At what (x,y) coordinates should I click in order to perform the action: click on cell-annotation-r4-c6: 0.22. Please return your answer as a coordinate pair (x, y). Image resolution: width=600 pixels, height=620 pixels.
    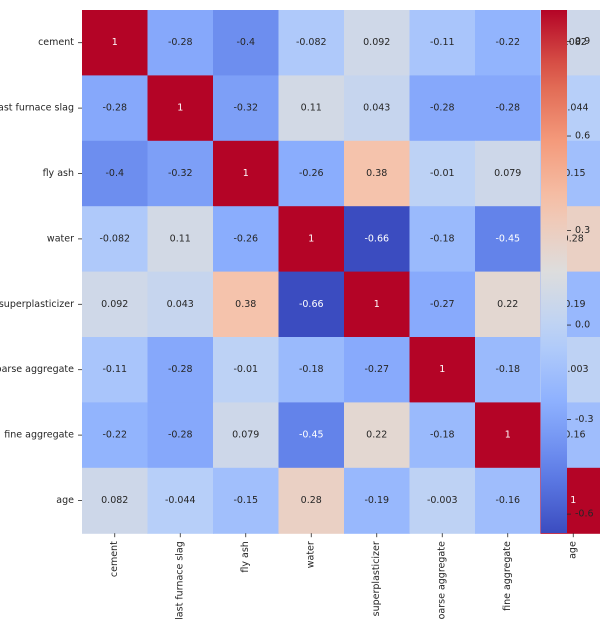
    Looking at the image, I should click on (507, 304).